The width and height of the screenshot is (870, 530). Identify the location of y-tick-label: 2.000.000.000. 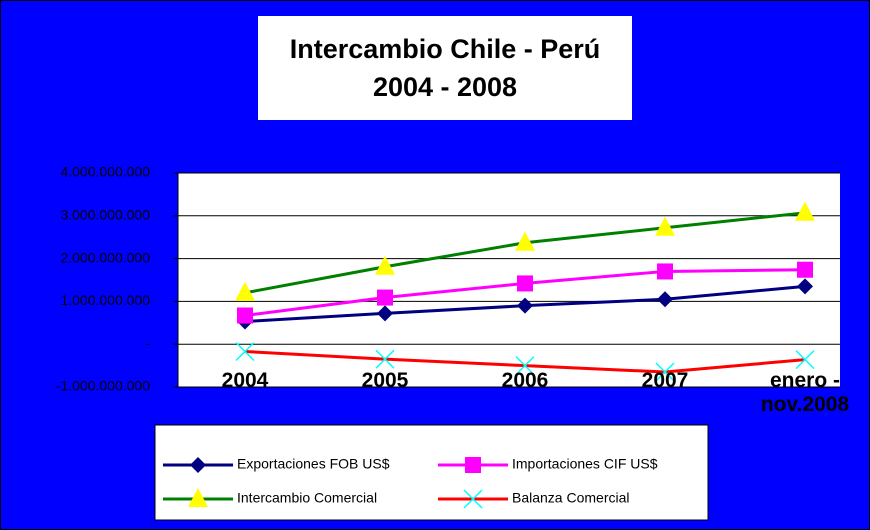
(105, 257).